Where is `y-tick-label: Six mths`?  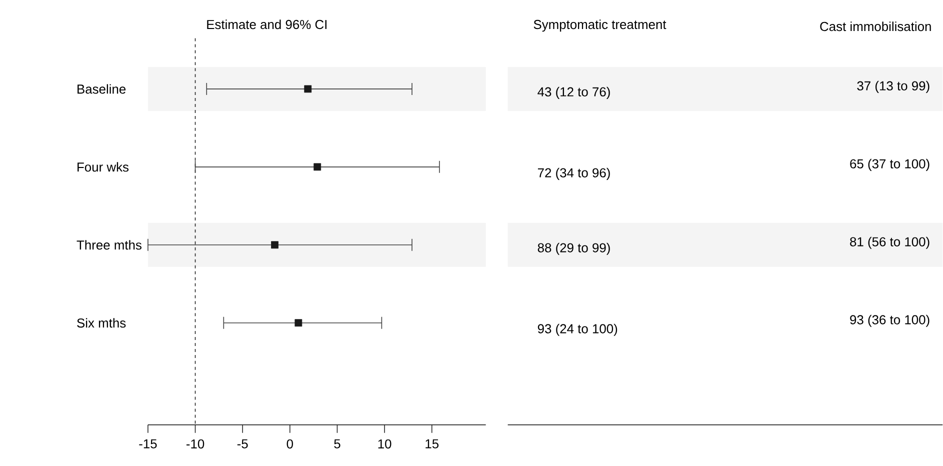 y-tick-label: Six mths is located at coordinates (101, 323).